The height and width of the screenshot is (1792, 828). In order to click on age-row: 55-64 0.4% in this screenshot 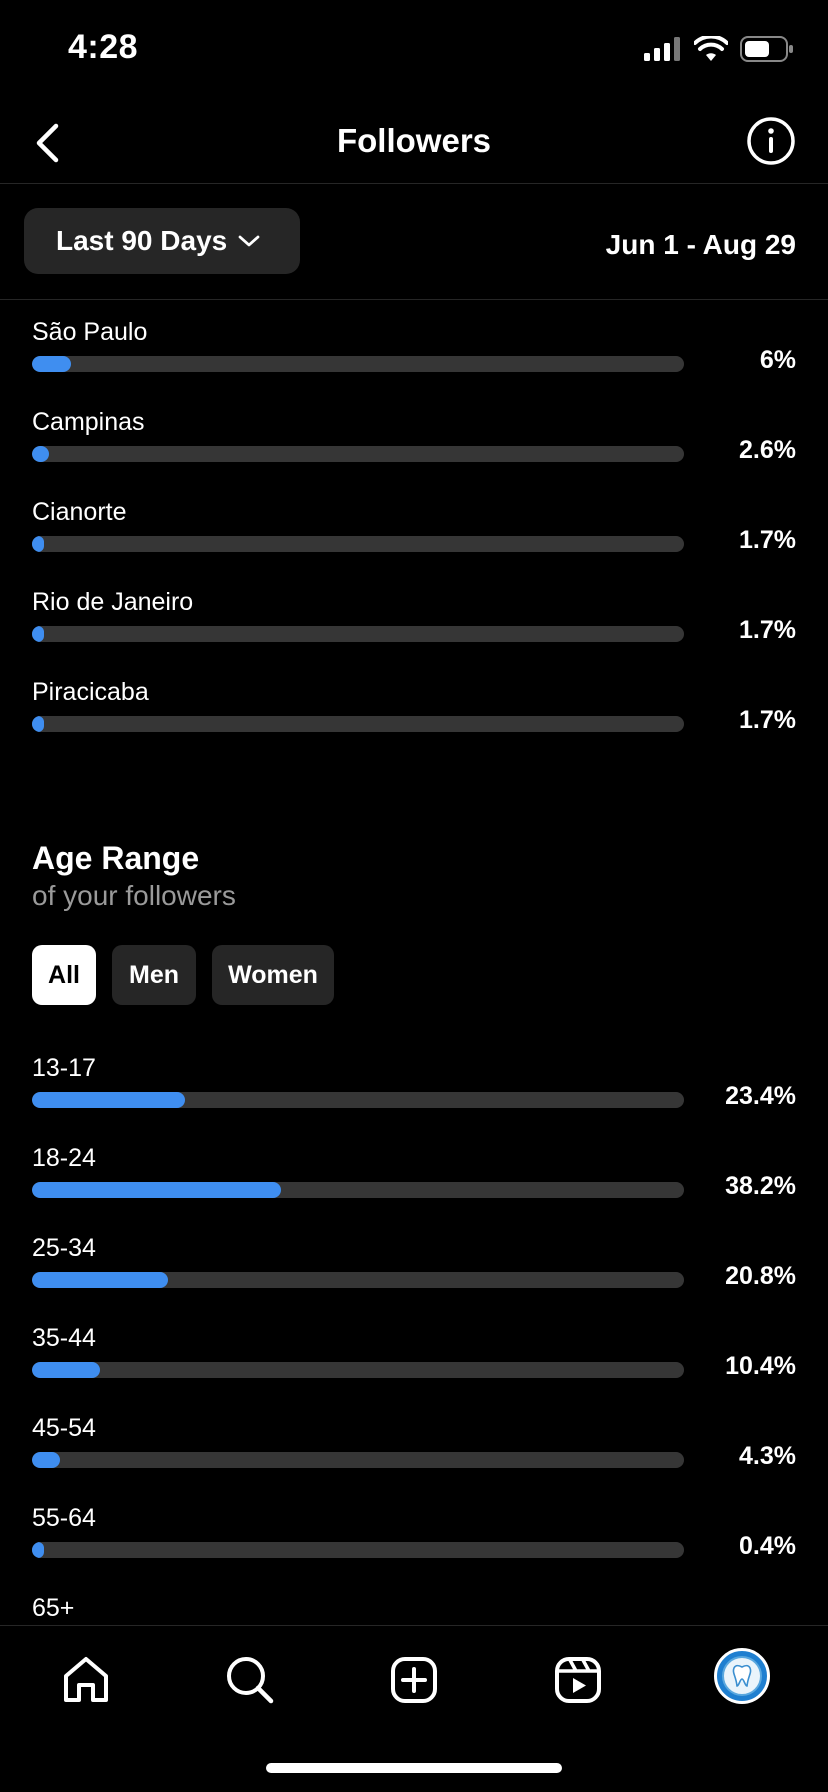, I will do `click(414, 1539)`.